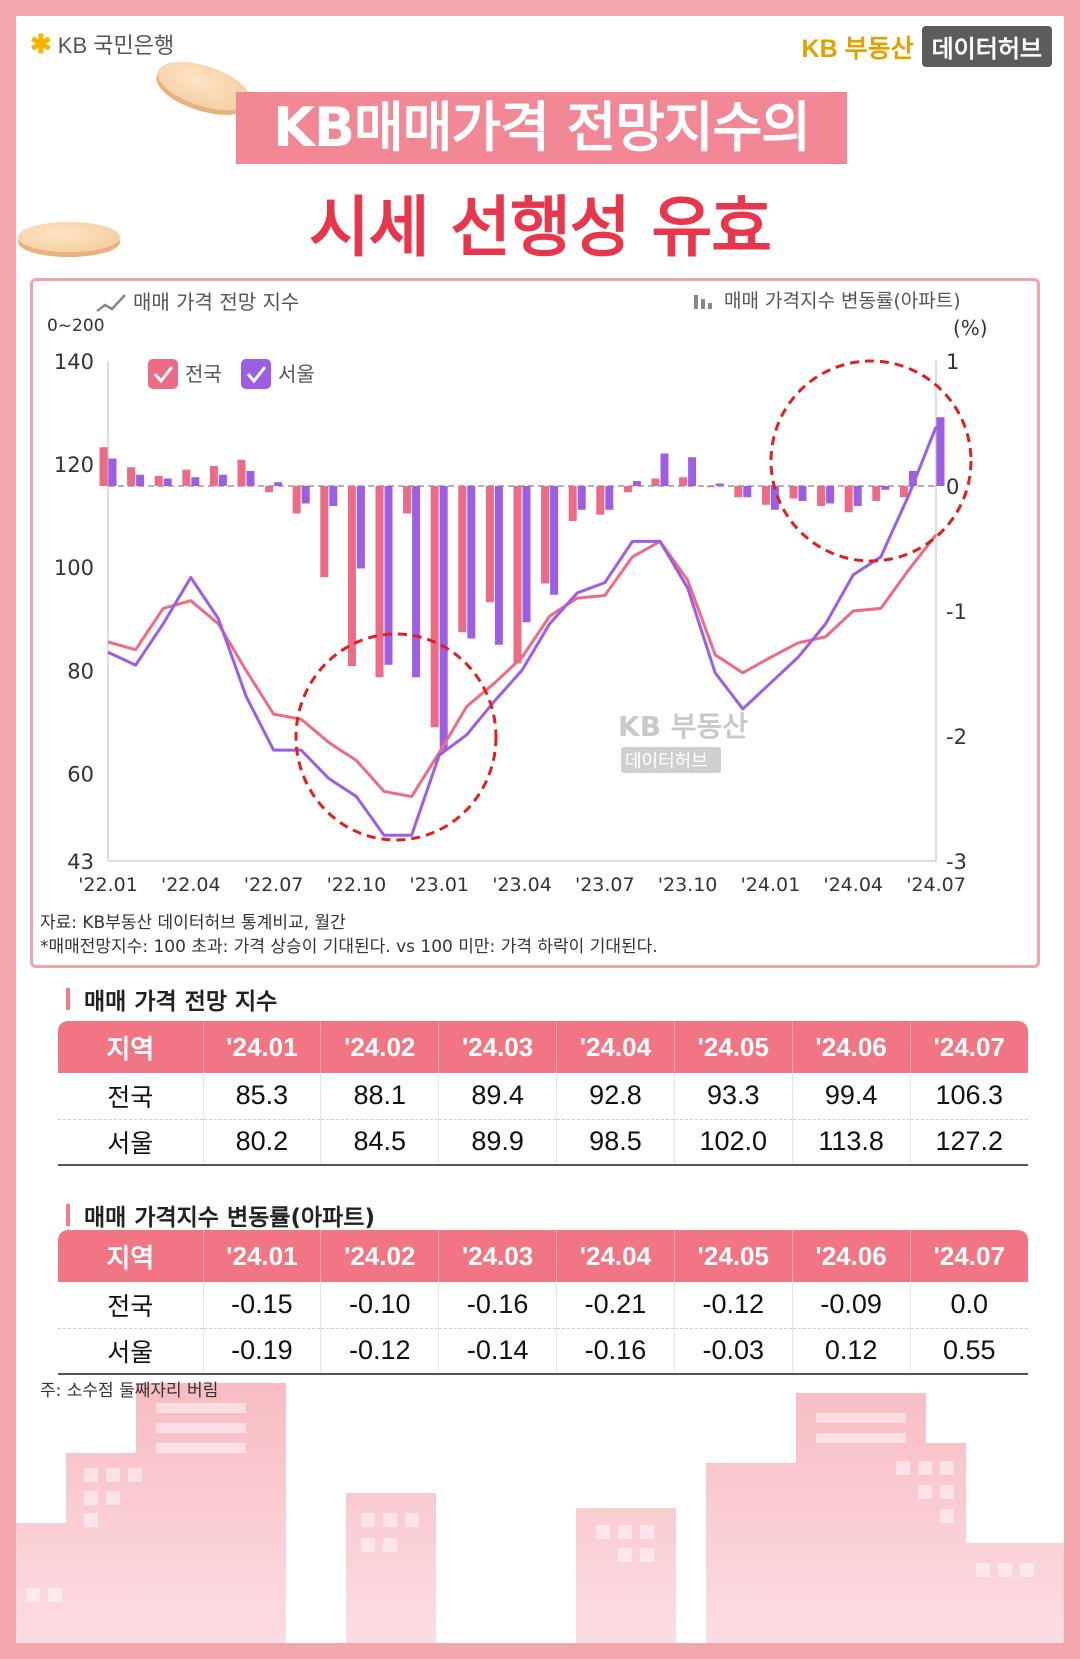  I want to click on table-cell: 80.2, so click(261, 1142).